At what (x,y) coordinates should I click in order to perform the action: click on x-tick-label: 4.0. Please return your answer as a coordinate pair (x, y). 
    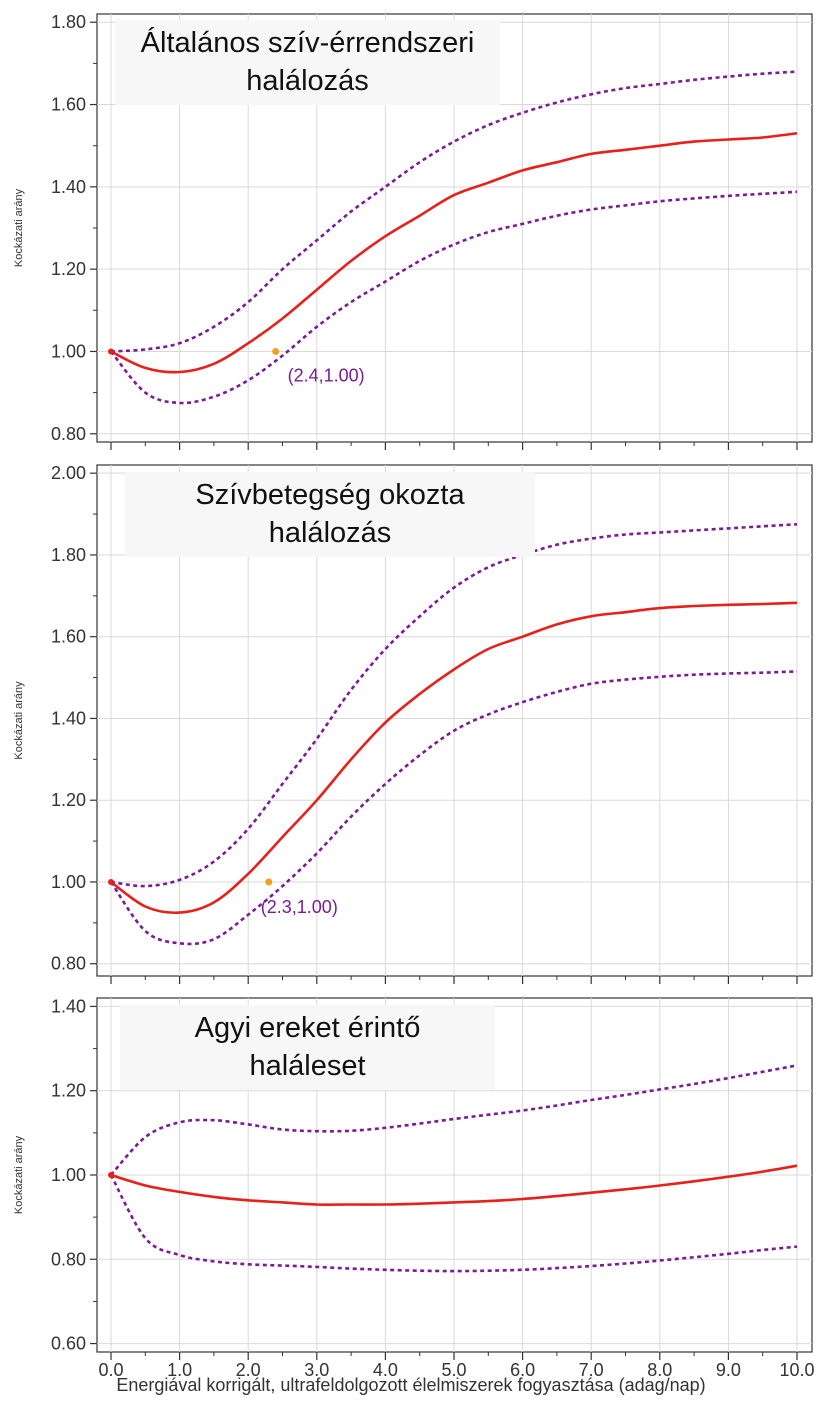
    Looking at the image, I should click on (385, 1370).